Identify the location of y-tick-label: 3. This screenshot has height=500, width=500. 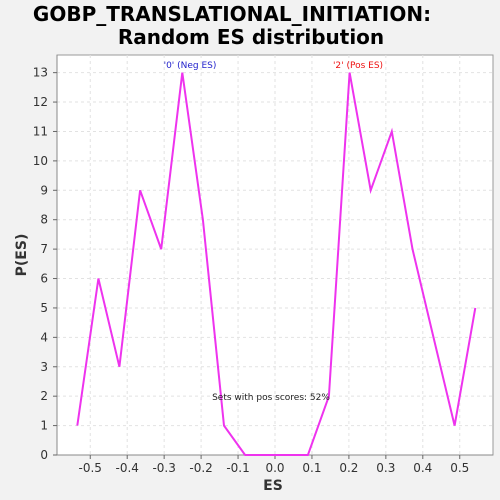
(44, 367).